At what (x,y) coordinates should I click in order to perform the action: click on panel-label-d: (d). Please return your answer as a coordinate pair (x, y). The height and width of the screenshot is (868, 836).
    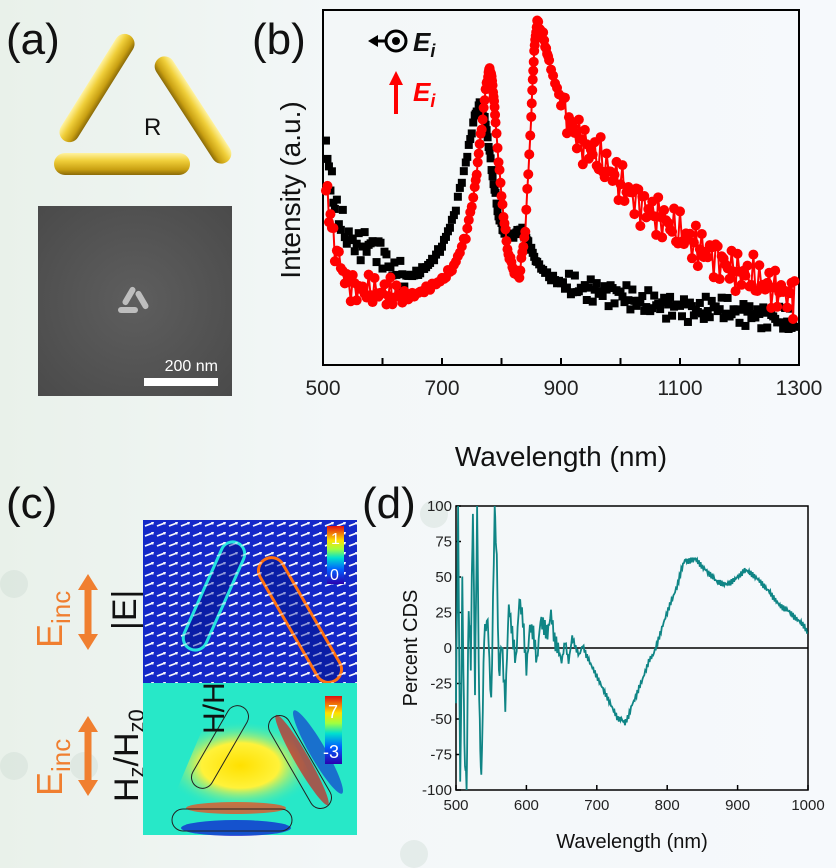
    Looking at the image, I should click on (389, 503).